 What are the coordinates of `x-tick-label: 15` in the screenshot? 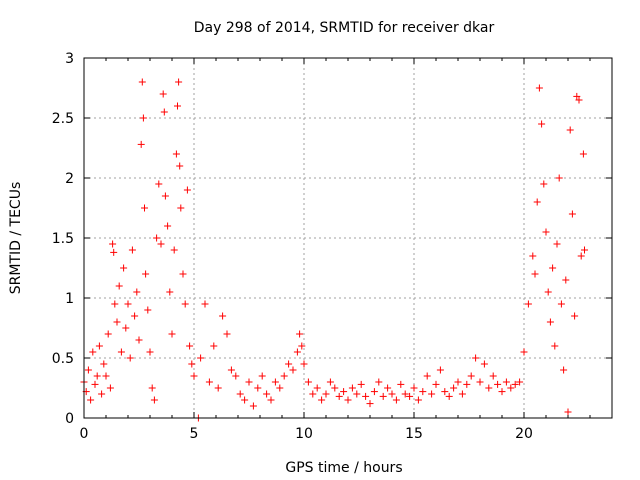 It's located at (414, 434).